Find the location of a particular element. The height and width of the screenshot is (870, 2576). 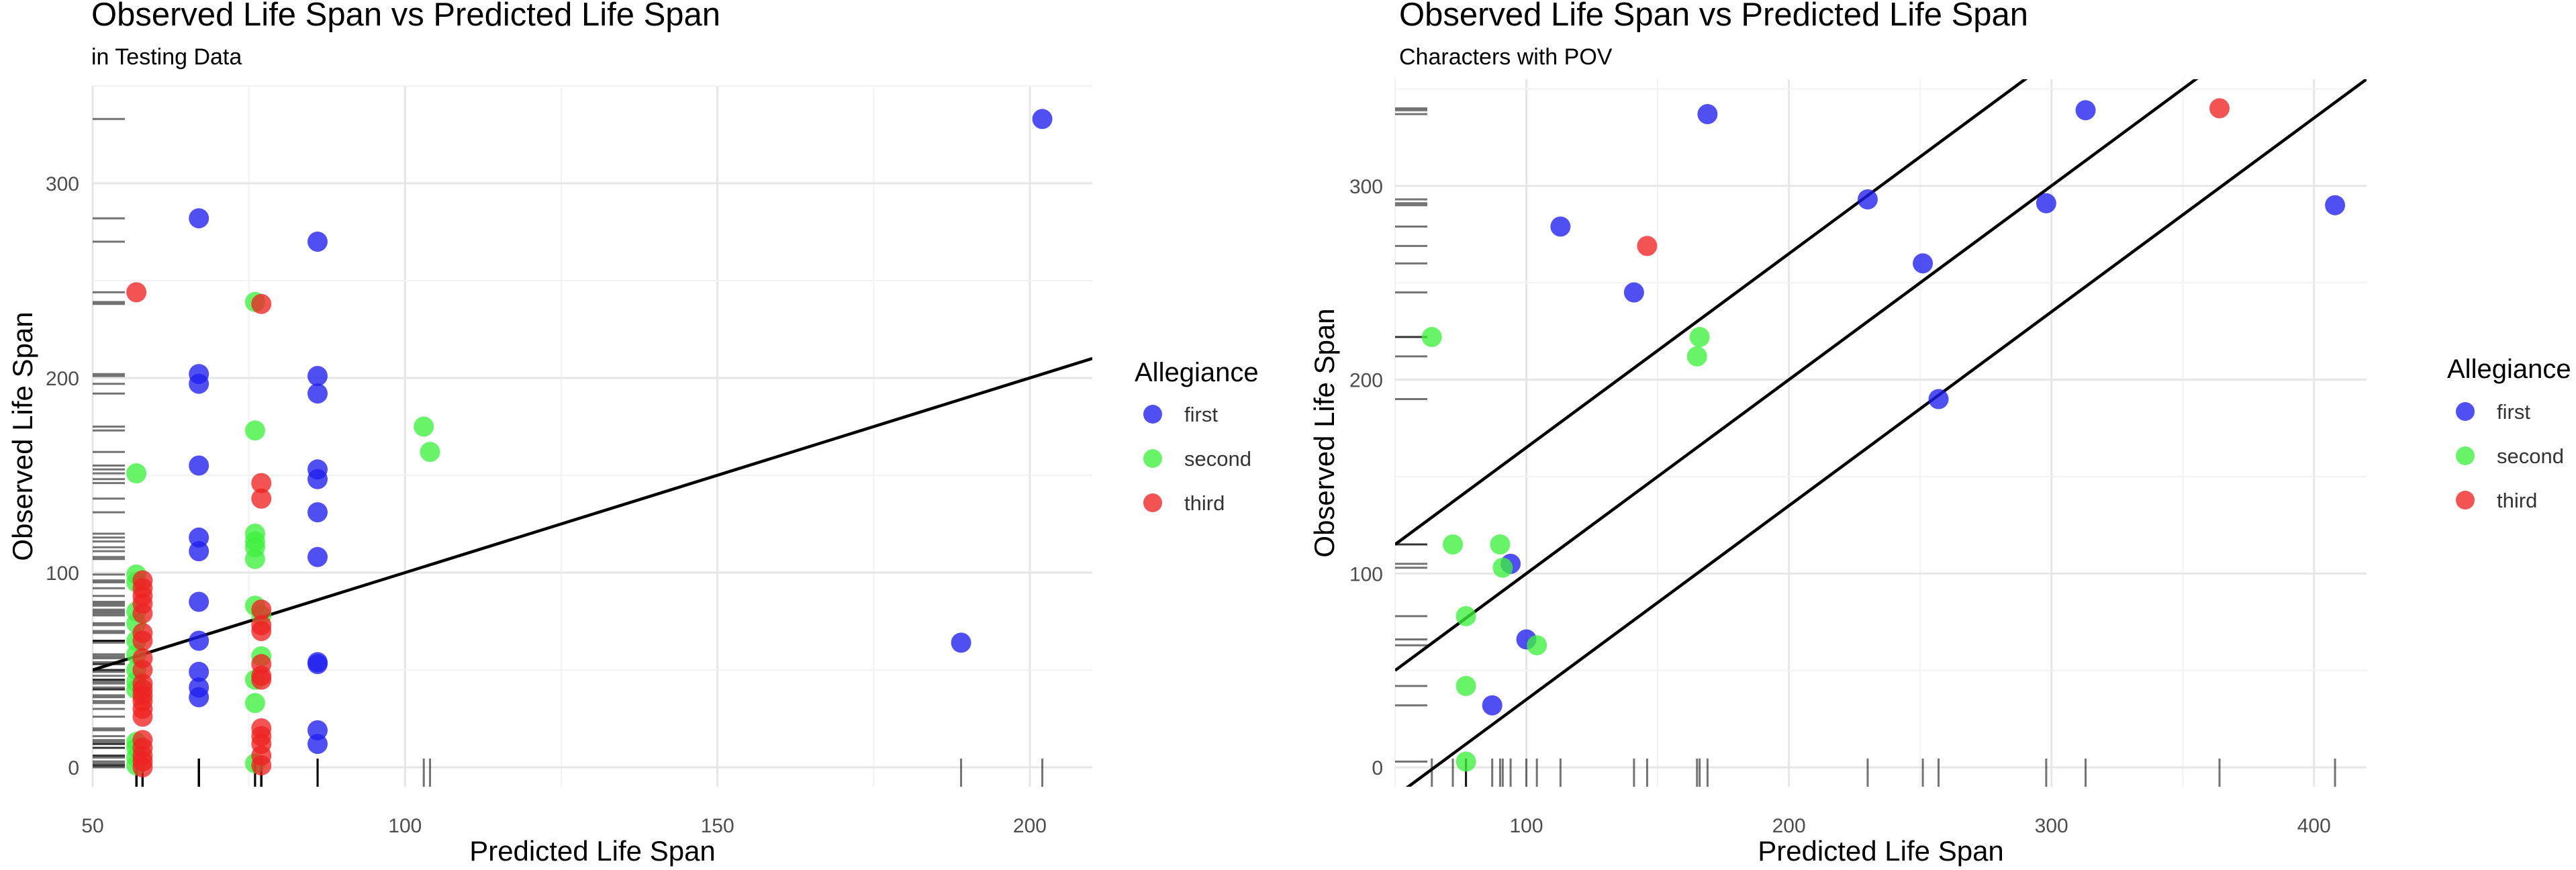

chart-subtitle: in Testing Data is located at coordinates (166, 57).